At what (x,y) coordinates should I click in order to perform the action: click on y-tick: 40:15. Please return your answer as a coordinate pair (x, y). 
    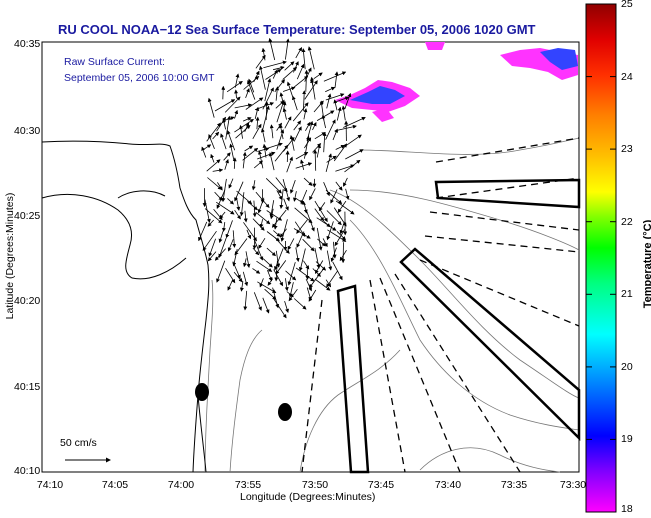
    Looking at the image, I should click on (27, 387).